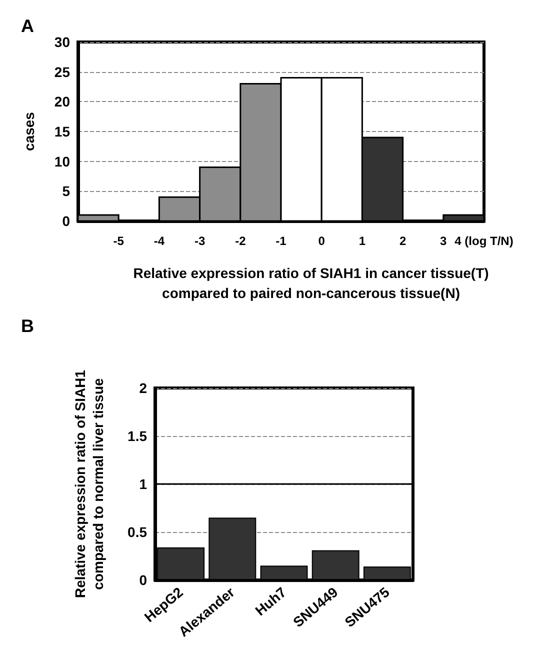 The image size is (556, 668). I want to click on y-tick-label: 25, so click(62, 72).